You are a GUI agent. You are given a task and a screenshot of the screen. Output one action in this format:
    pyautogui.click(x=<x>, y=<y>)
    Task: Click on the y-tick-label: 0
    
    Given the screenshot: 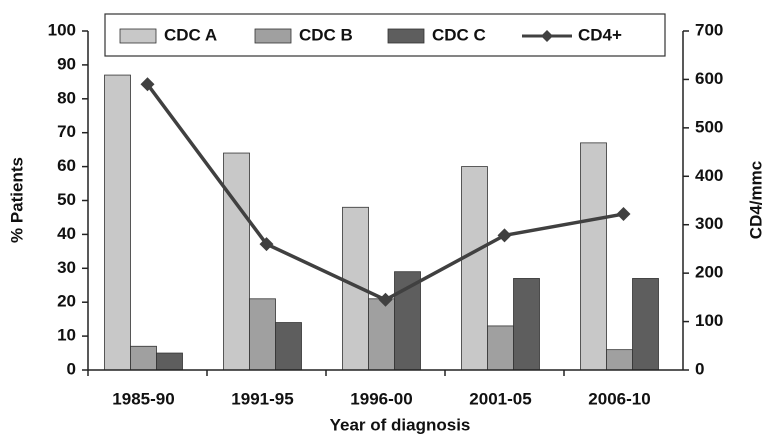 What is the action you would take?
    pyautogui.click(x=71, y=368)
    